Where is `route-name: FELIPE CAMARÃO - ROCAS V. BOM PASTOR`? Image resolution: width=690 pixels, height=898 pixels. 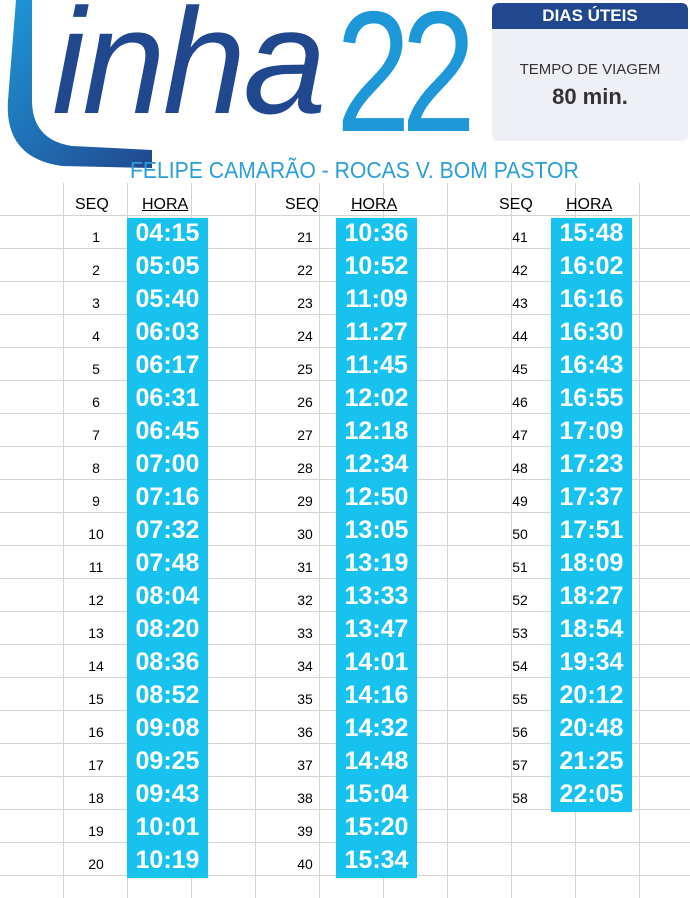
route-name: FELIPE CAMARÃO - ROCAS V. BOM PASTOR is located at coordinates (354, 170).